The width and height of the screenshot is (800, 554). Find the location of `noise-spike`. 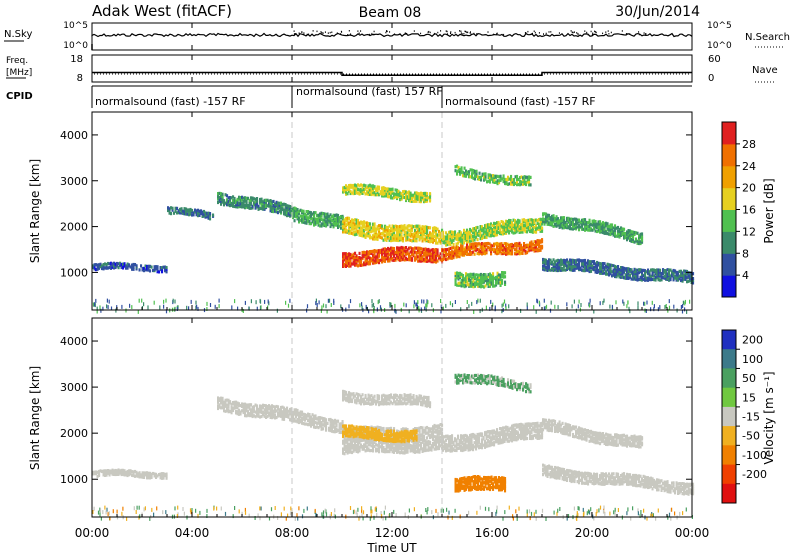

noise-spike is located at coordinates (528, 31).